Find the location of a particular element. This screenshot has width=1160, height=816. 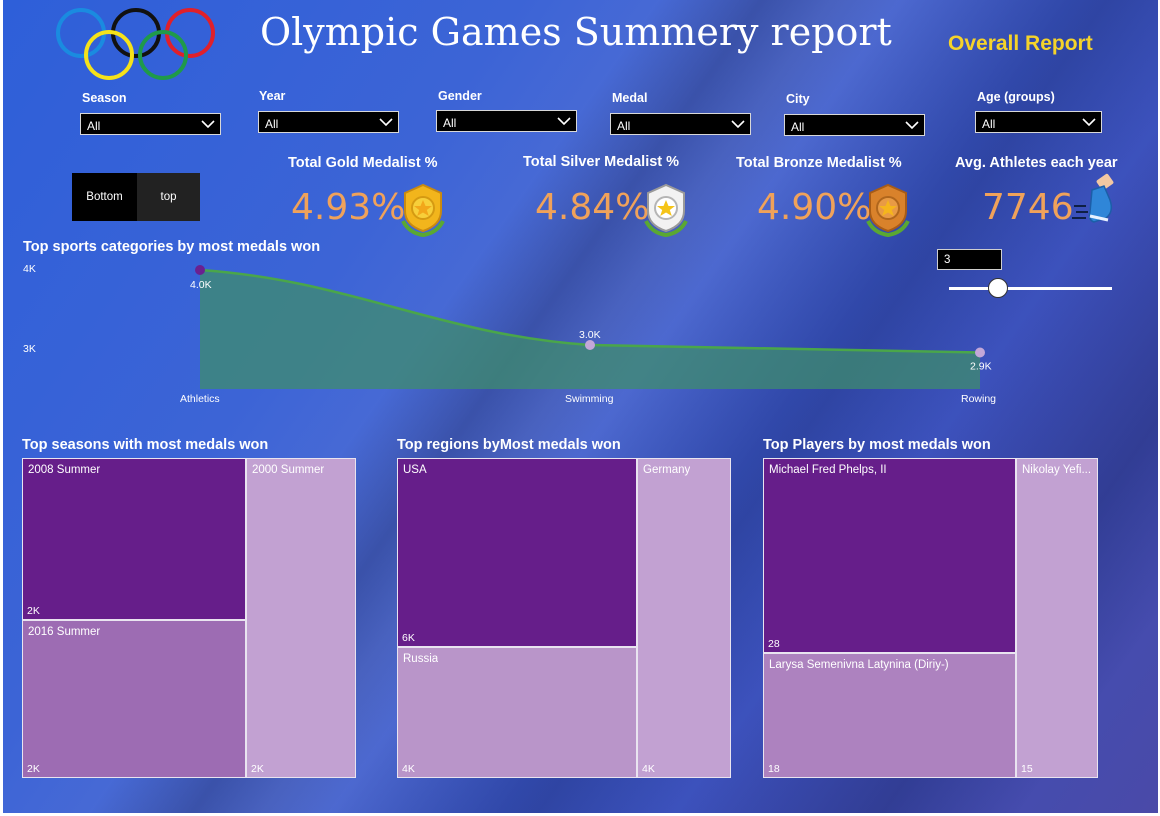

cell-name: 2008 Summer is located at coordinates (64, 470).